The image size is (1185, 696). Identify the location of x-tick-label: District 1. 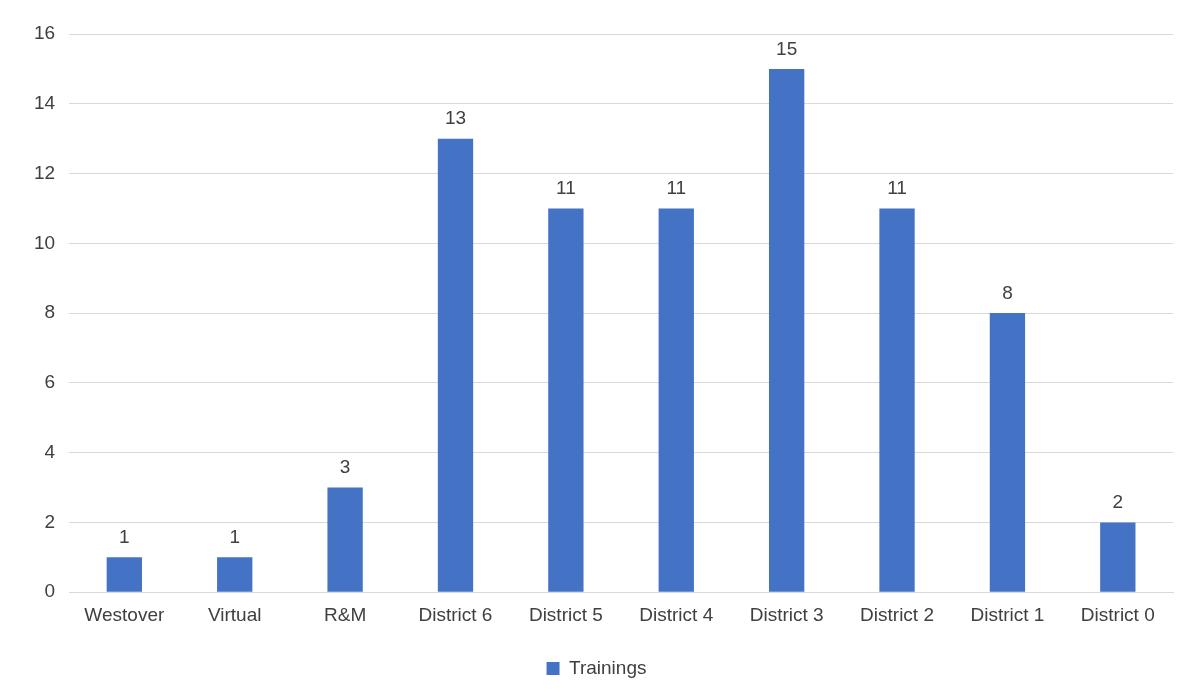
(1007, 614).